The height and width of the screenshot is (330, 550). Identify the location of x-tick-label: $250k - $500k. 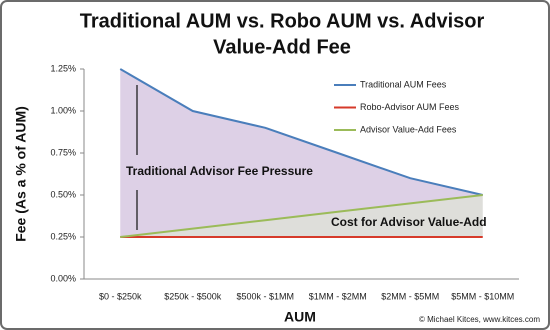
(193, 296).